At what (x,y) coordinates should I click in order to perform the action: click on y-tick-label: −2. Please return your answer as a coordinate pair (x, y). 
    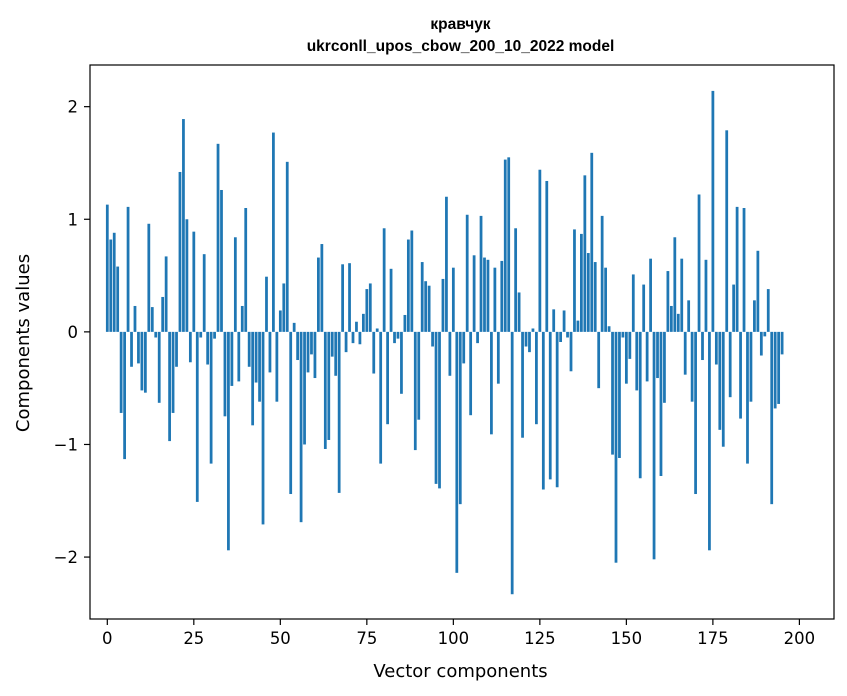
    Looking at the image, I should click on (66, 557).